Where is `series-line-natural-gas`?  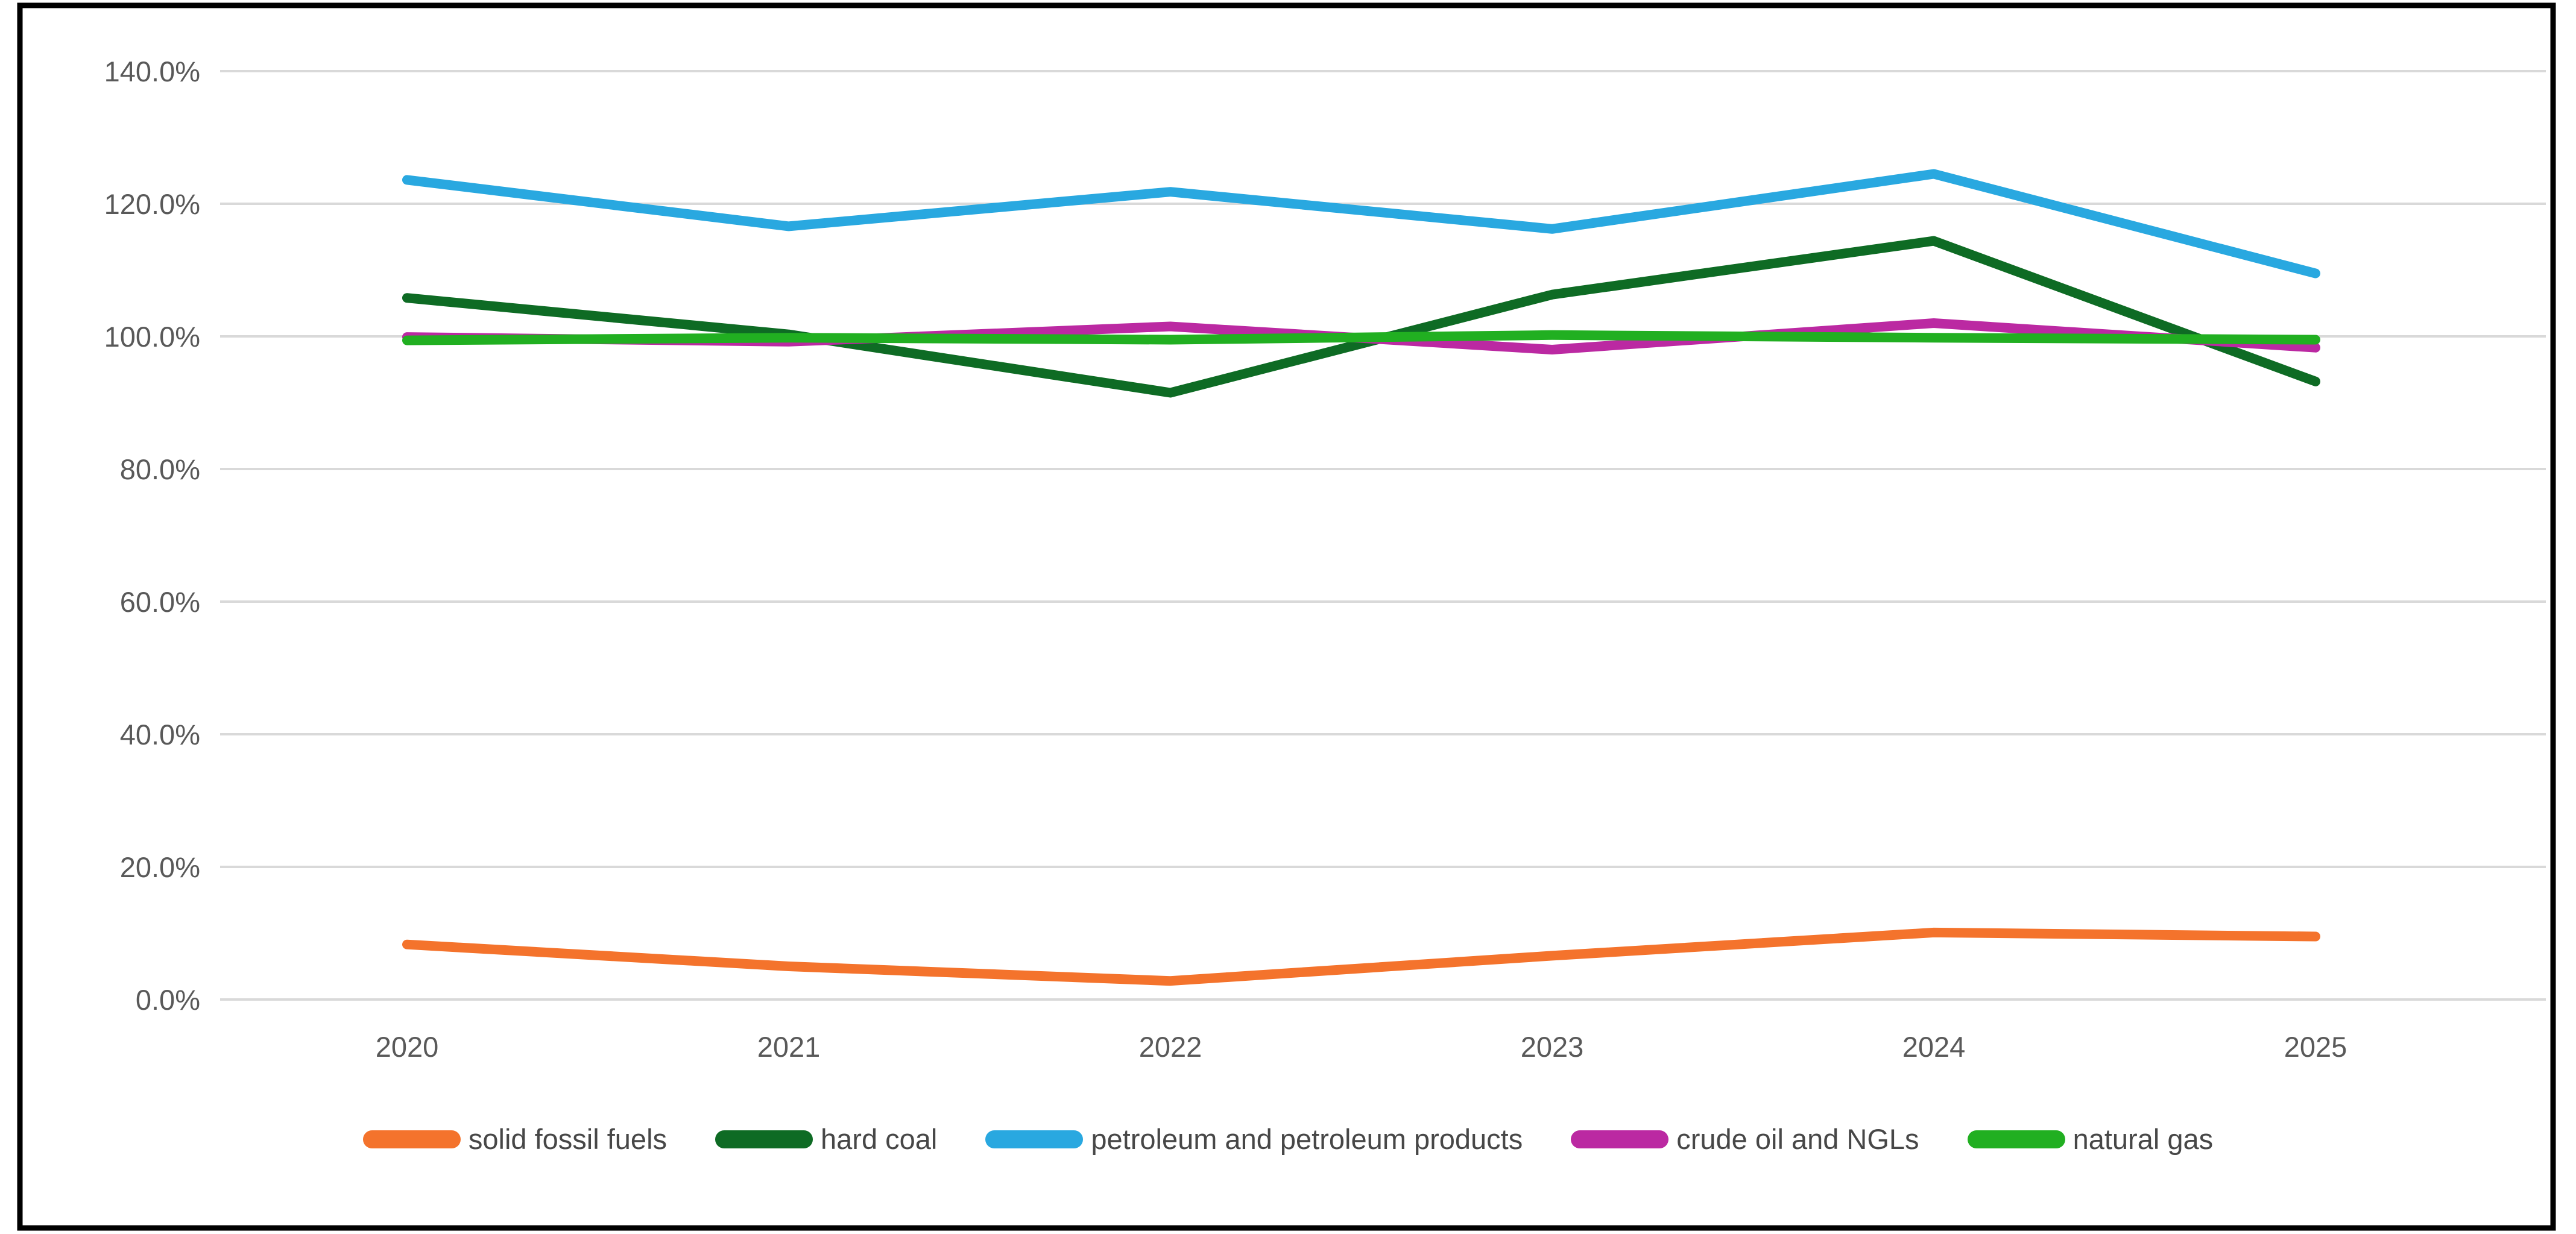 series-line-natural-gas is located at coordinates (1361, 337).